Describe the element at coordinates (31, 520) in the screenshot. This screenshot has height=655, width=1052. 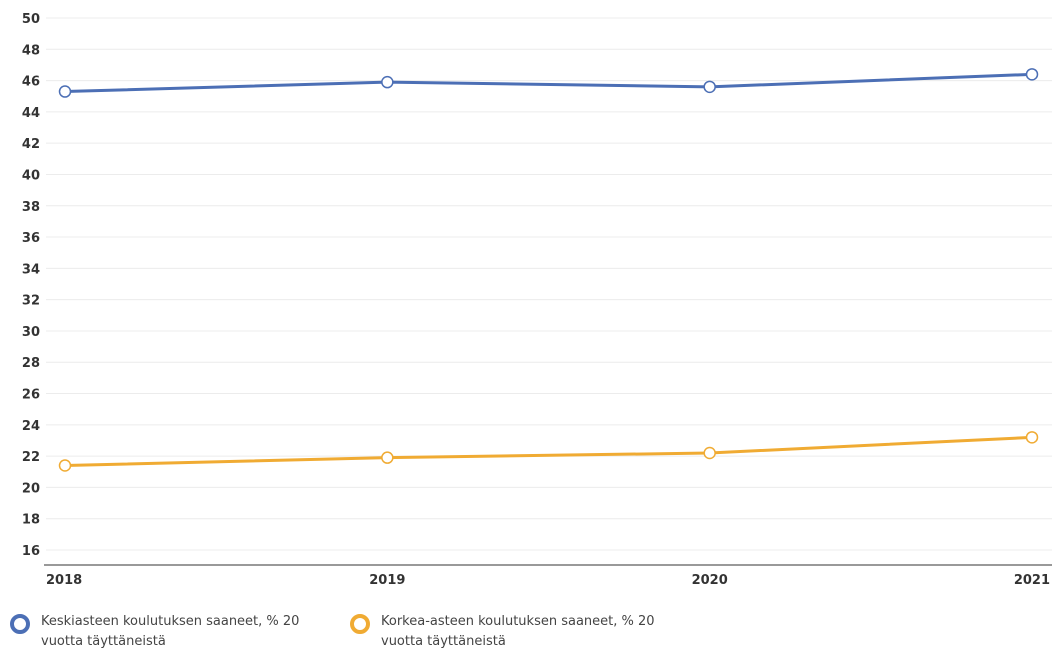
I see `y-tick-label: 18` at that location.